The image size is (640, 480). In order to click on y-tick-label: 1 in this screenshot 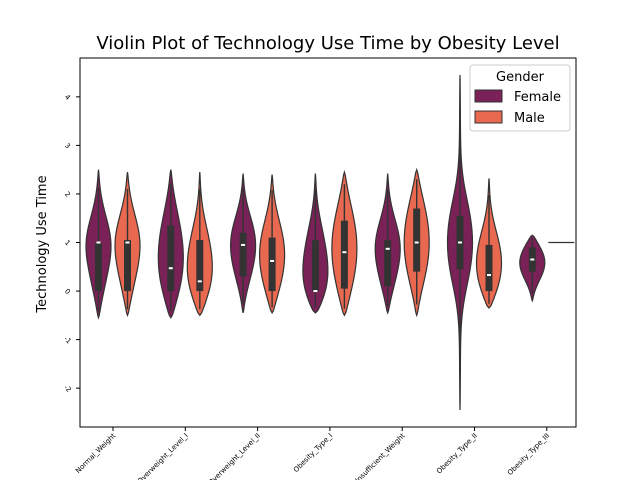, I will do `click(67, 243)`.